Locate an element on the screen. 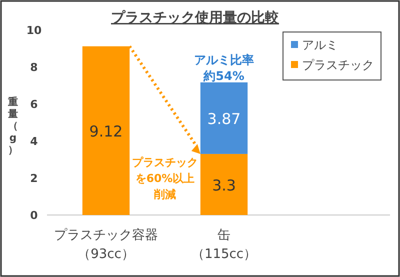  y-tick-label: 2 is located at coordinates (34, 178).